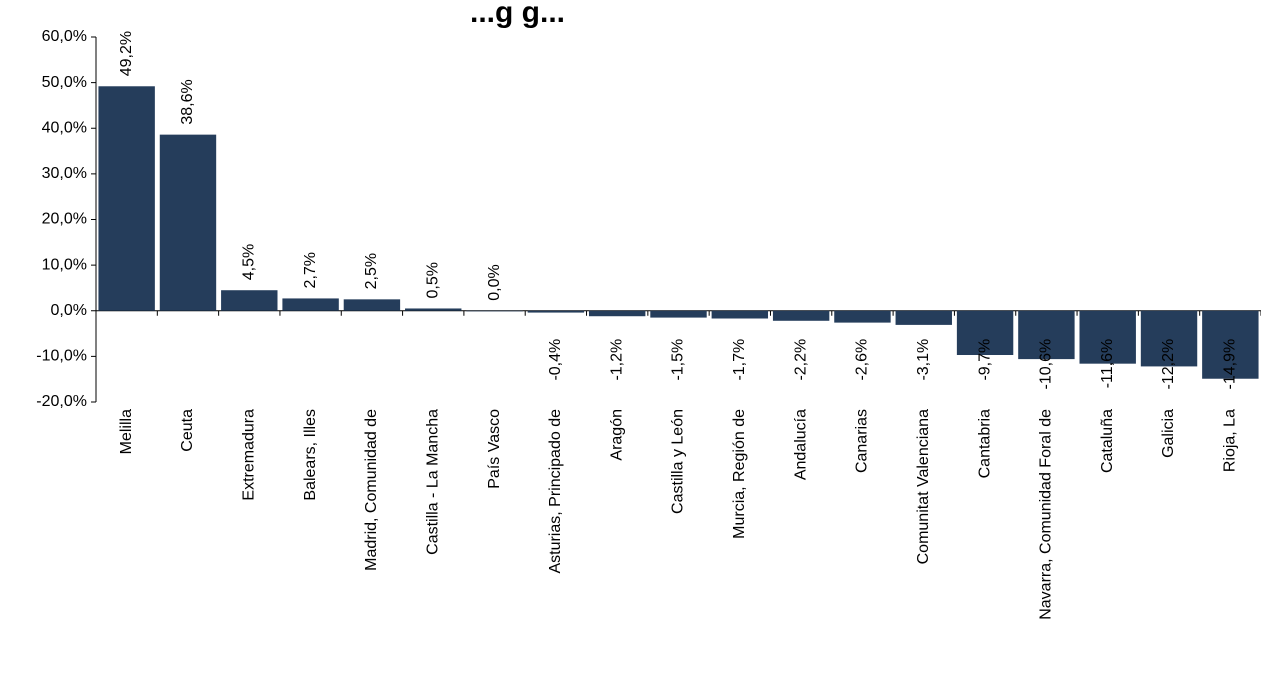  What do you see at coordinates (984, 443) in the screenshot?
I see `category-label: Cantabria` at bounding box center [984, 443].